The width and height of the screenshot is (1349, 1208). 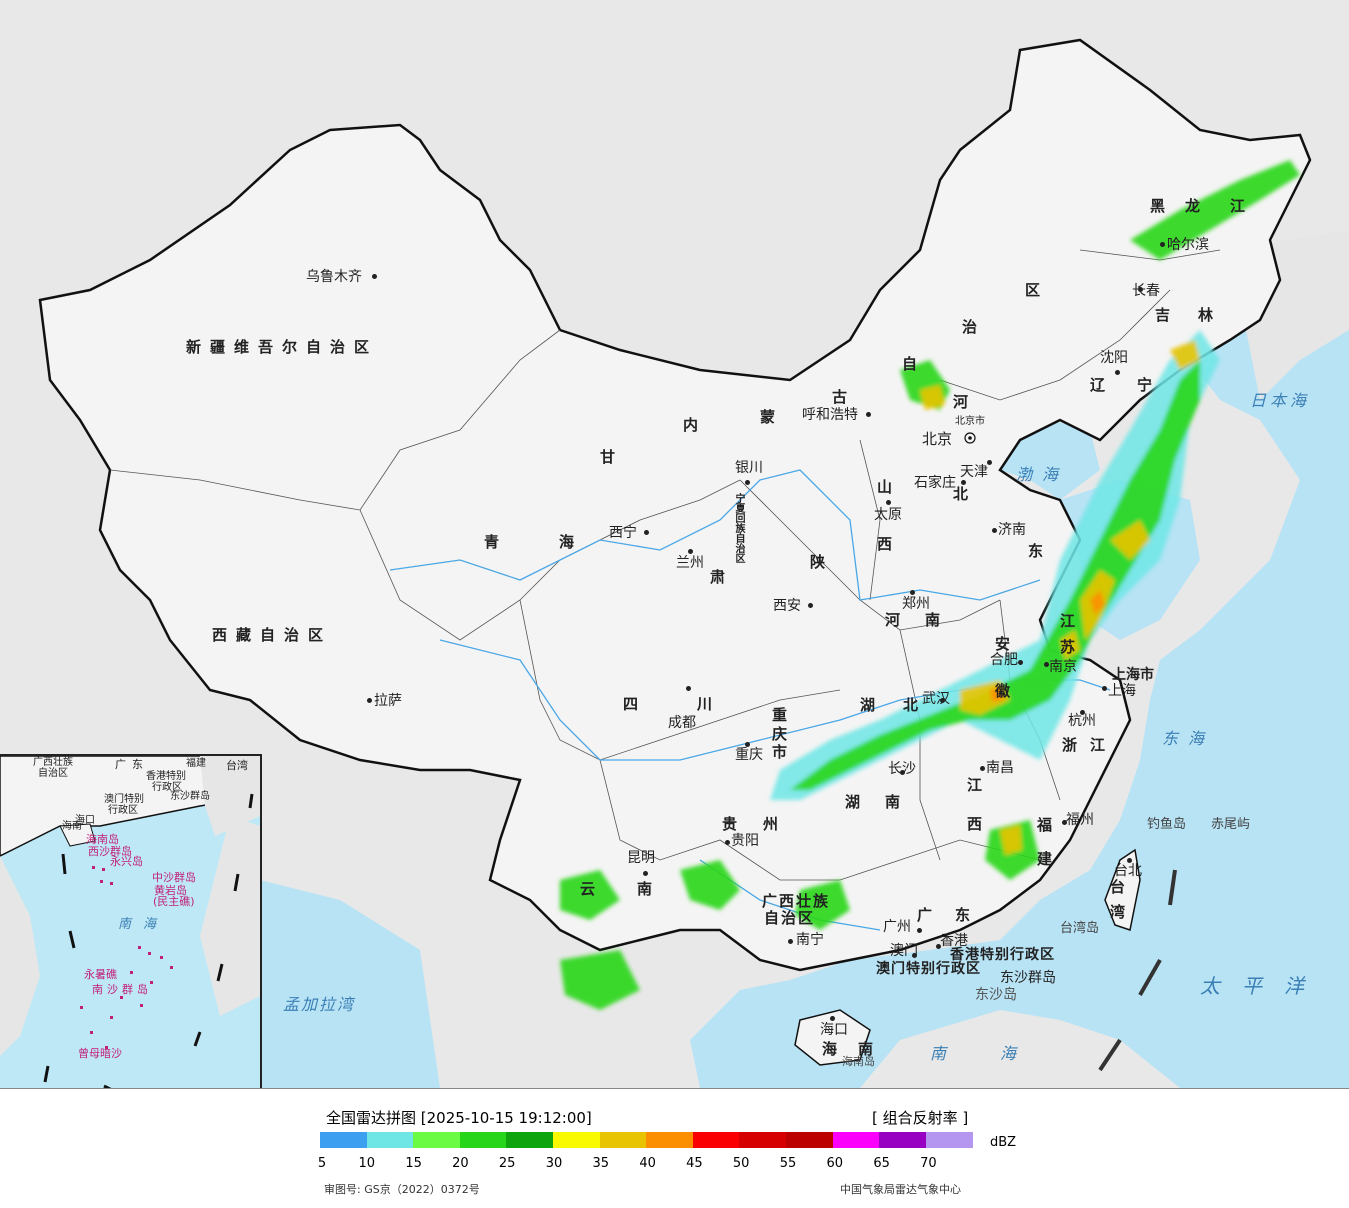 What do you see at coordinates (635, 704) in the screenshot?
I see `region-si: 四` at bounding box center [635, 704].